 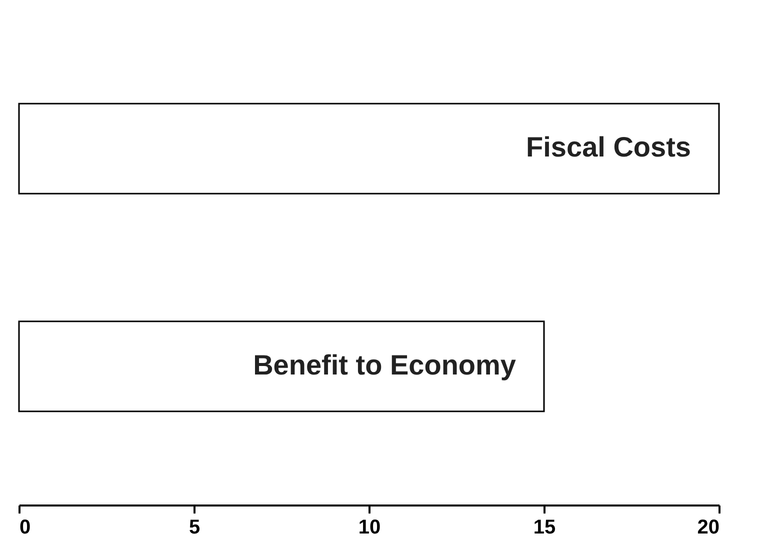 What do you see at coordinates (25, 527) in the screenshot?
I see `x-tick-label: 0` at bounding box center [25, 527].